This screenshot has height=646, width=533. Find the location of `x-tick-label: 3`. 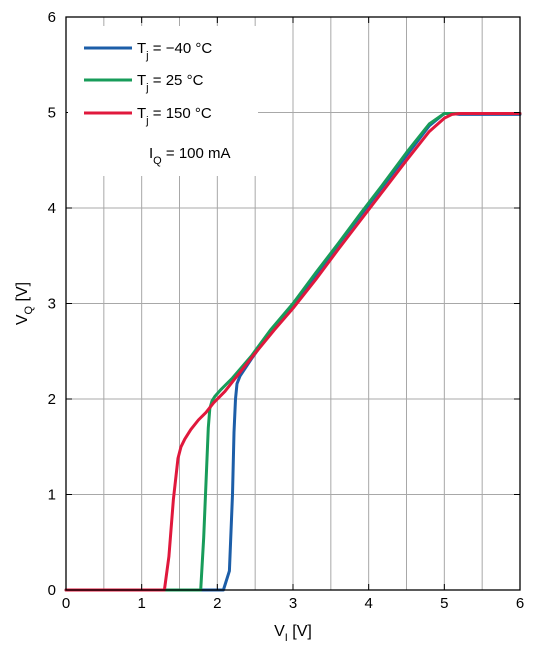

x-tick-label: 3 is located at coordinates (293, 603).